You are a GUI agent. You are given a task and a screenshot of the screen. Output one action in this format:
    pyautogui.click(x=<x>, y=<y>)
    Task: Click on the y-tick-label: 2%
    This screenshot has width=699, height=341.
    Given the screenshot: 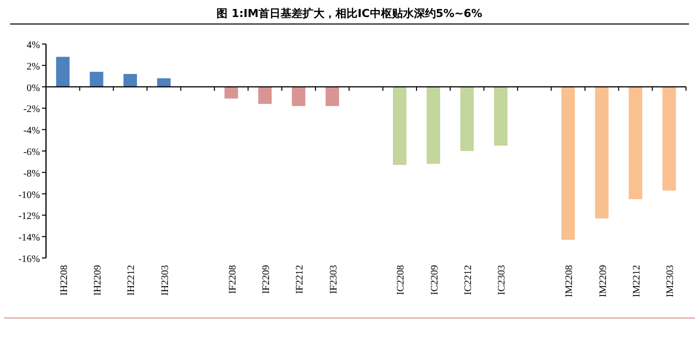 What is the action you would take?
    pyautogui.click(x=33, y=66)
    